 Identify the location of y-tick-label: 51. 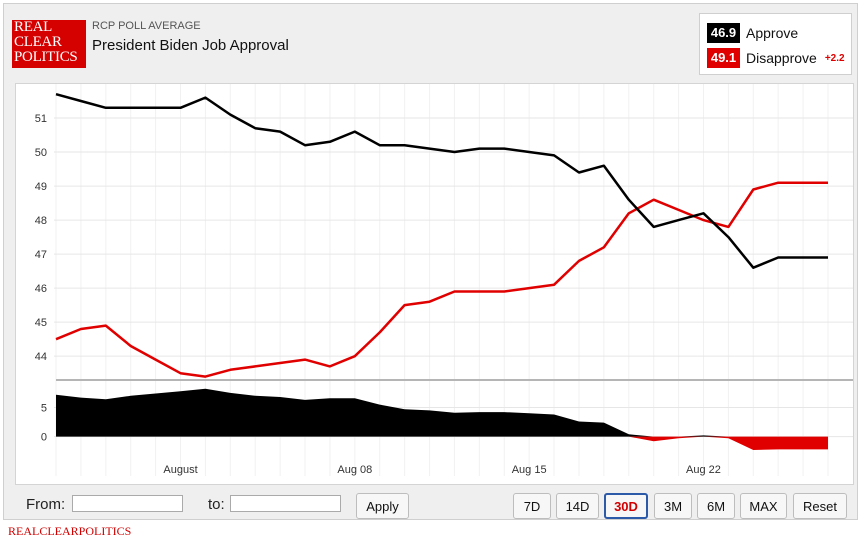
(41, 119).